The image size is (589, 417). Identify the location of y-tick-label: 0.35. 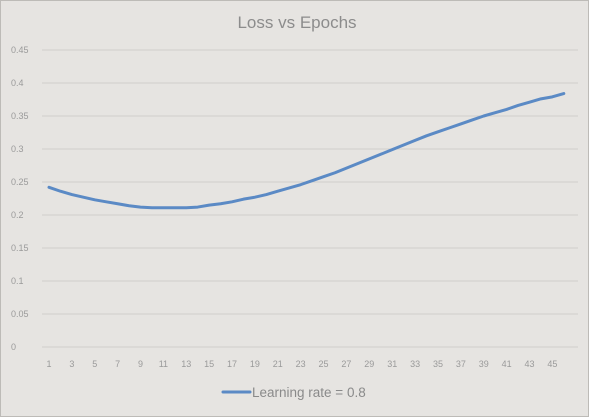
(20, 116).